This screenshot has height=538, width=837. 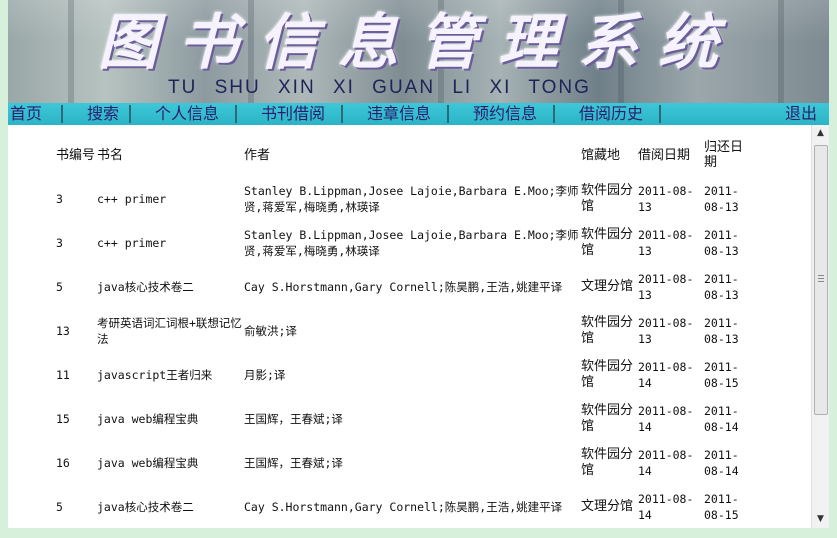 What do you see at coordinates (505, 113) in the screenshot?
I see `nav-reservations: 预约信息` at bounding box center [505, 113].